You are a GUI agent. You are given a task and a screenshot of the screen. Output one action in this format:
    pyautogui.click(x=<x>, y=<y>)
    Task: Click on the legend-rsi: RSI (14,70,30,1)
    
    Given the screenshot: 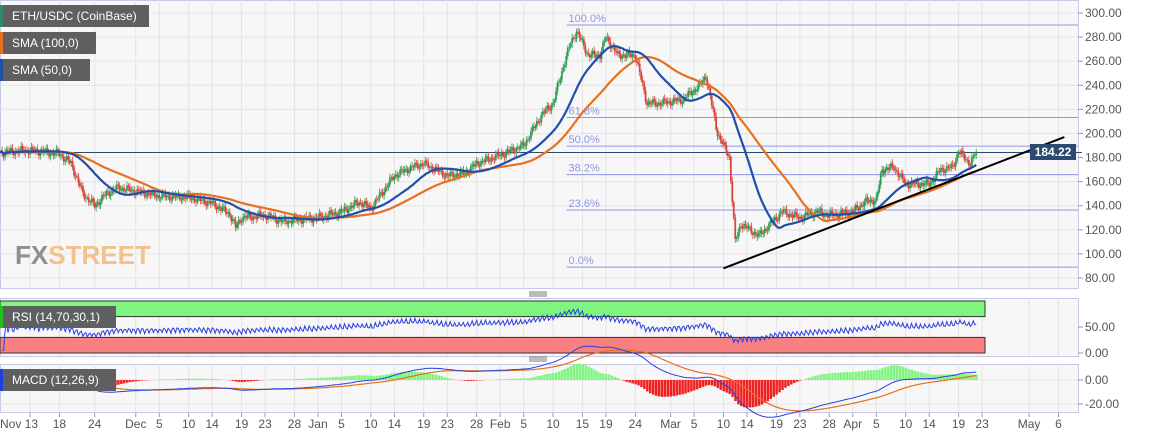 What is the action you would take?
    pyautogui.click(x=58, y=317)
    